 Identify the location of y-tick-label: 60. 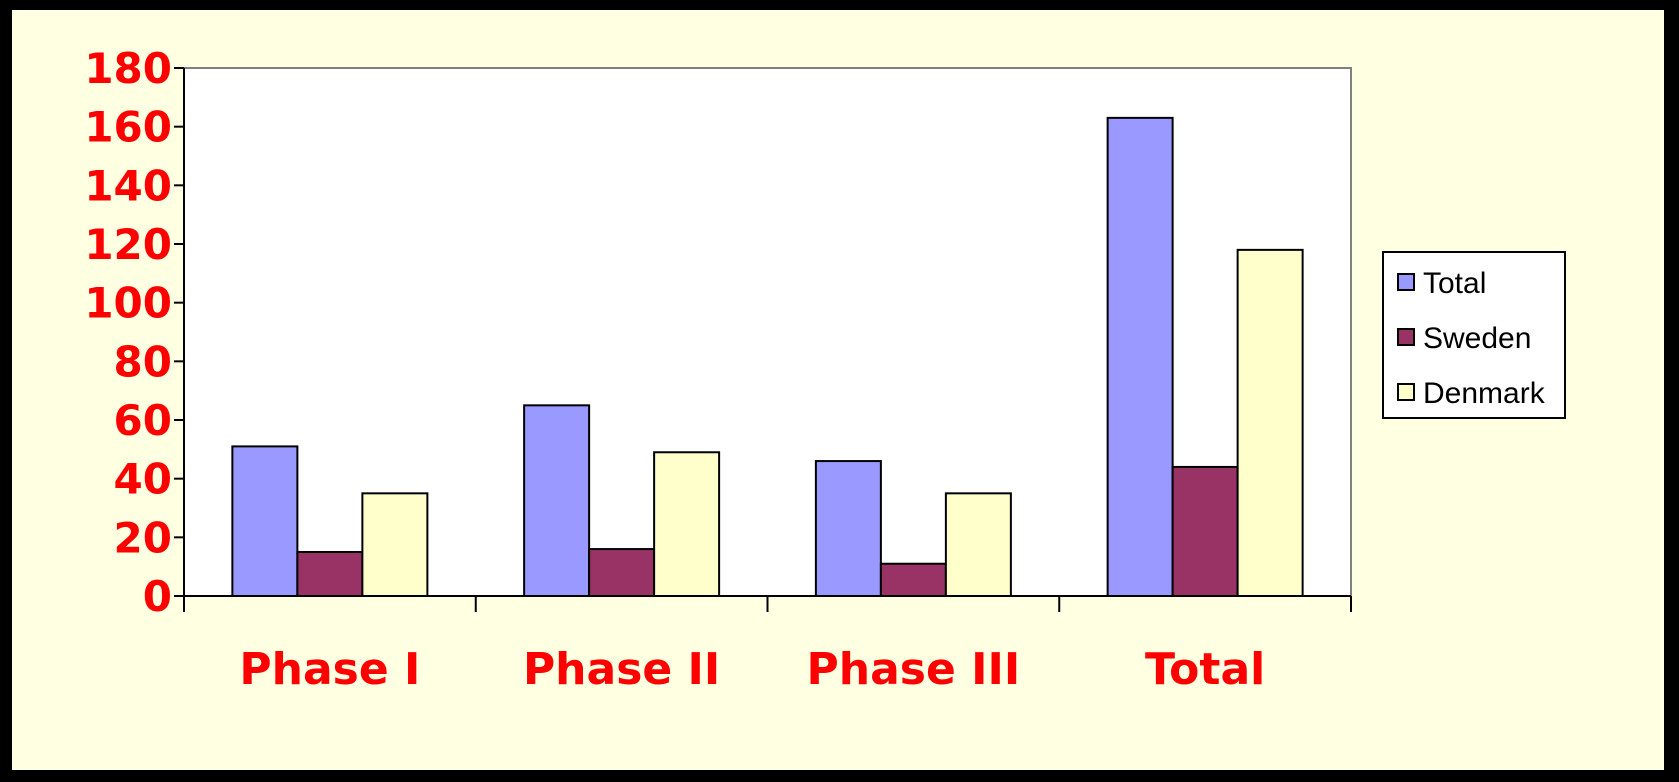
(143, 420).